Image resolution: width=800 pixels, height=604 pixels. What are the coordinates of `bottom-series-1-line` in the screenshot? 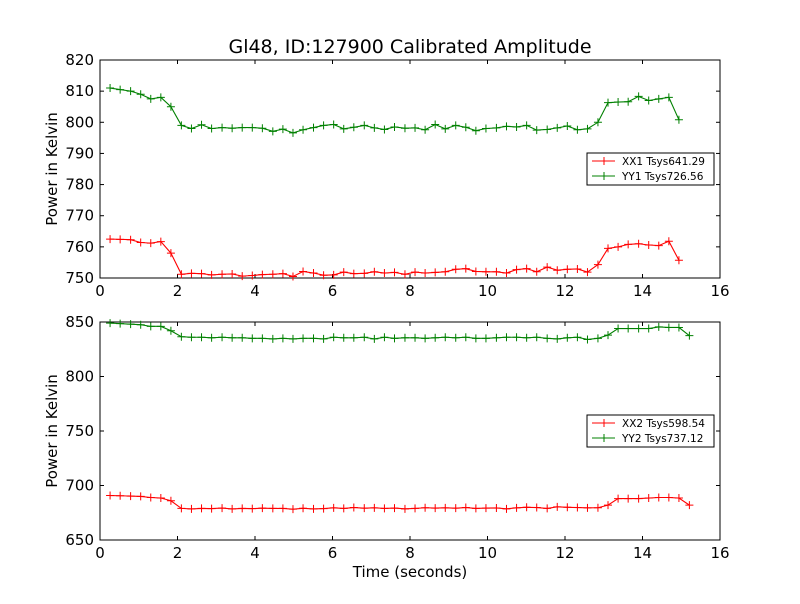 It's located at (400, 331).